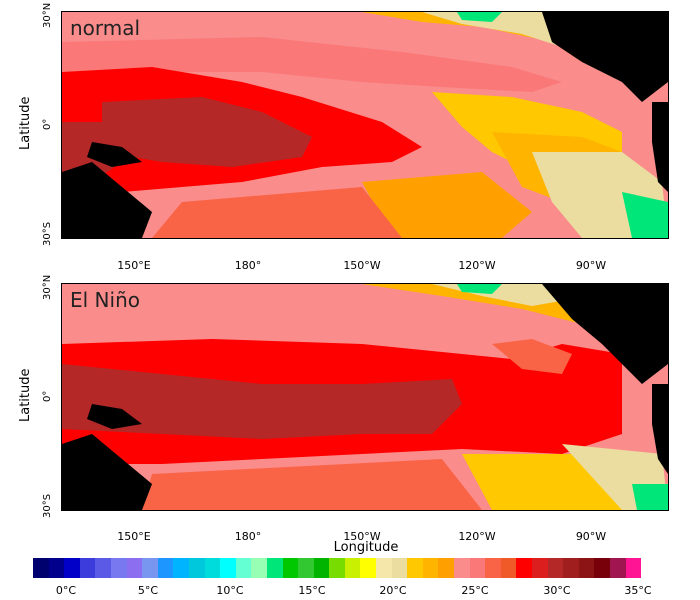  What do you see at coordinates (366, 547) in the screenshot?
I see `x-axis-label: Longitude` at bounding box center [366, 547].